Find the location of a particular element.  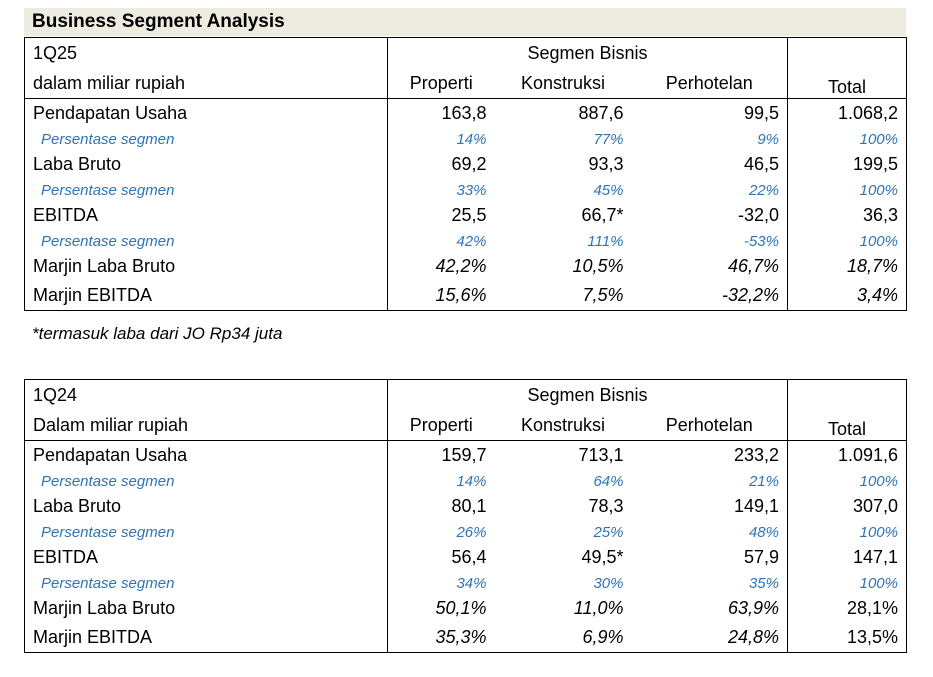

cell-konstruksi: 10,5% is located at coordinates (598, 266).